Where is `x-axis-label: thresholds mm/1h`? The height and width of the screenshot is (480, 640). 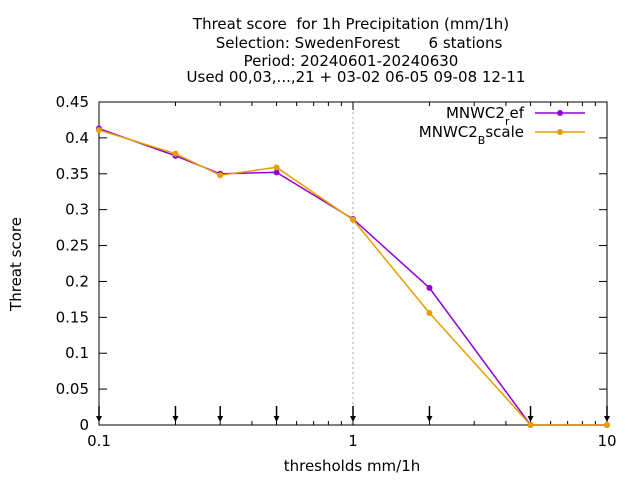
x-axis-label: thresholds mm/1h is located at coordinates (352, 466).